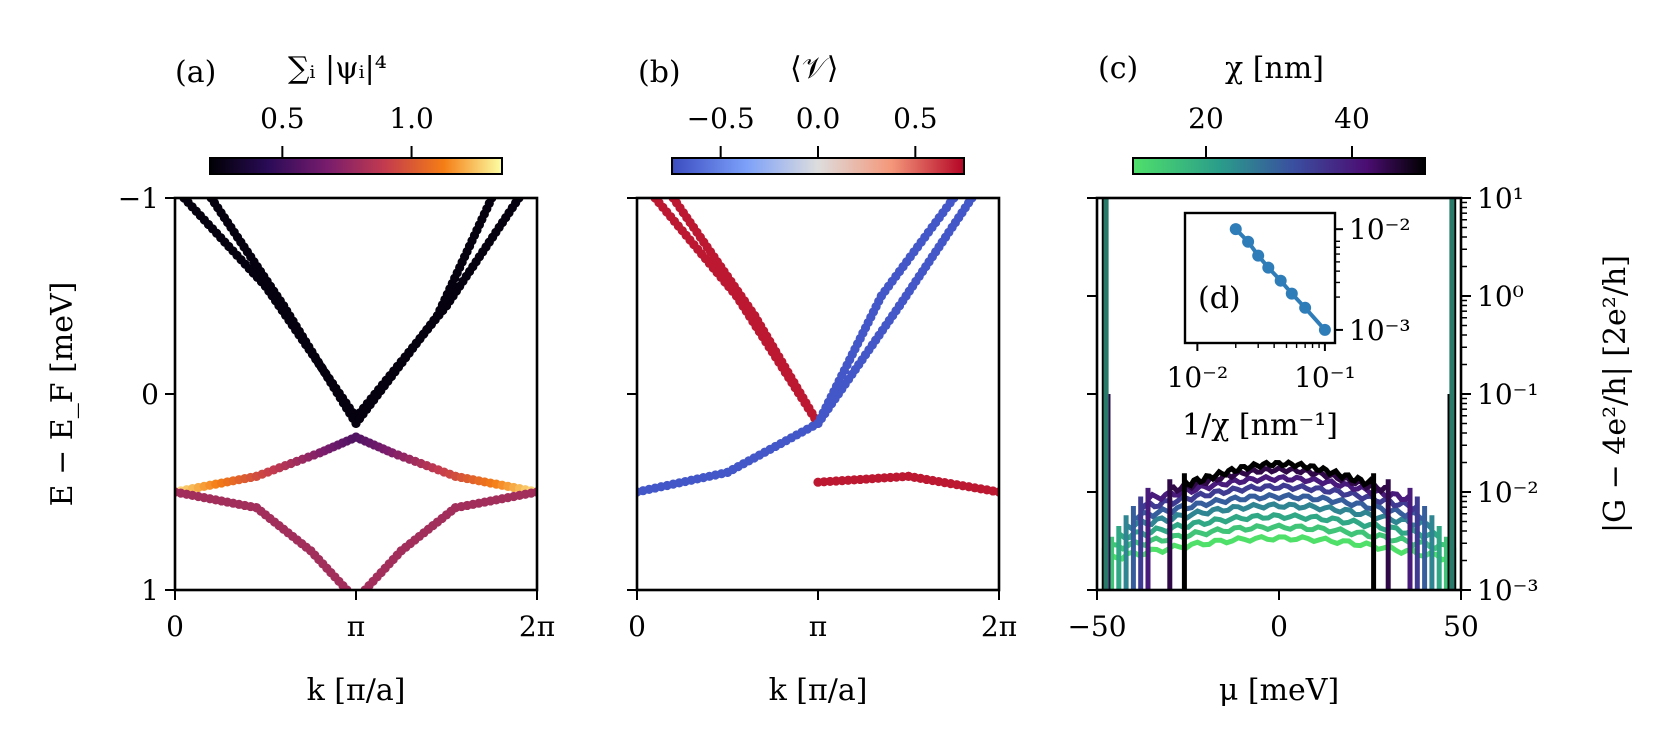 Image resolution: width=1662 pixels, height=748 pixels. I want to click on panel-d-xlabel: 1/χ [nm⁻¹], so click(1260, 425).